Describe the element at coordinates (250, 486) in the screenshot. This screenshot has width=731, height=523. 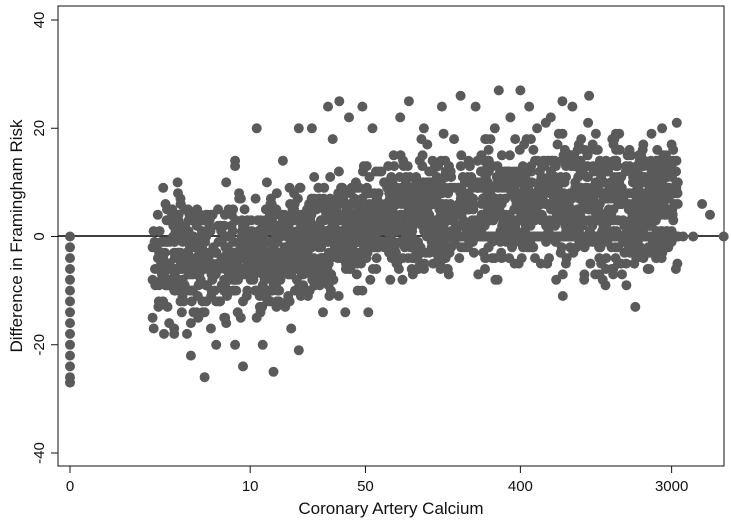
I see `x-tick-label: 10` at that location.